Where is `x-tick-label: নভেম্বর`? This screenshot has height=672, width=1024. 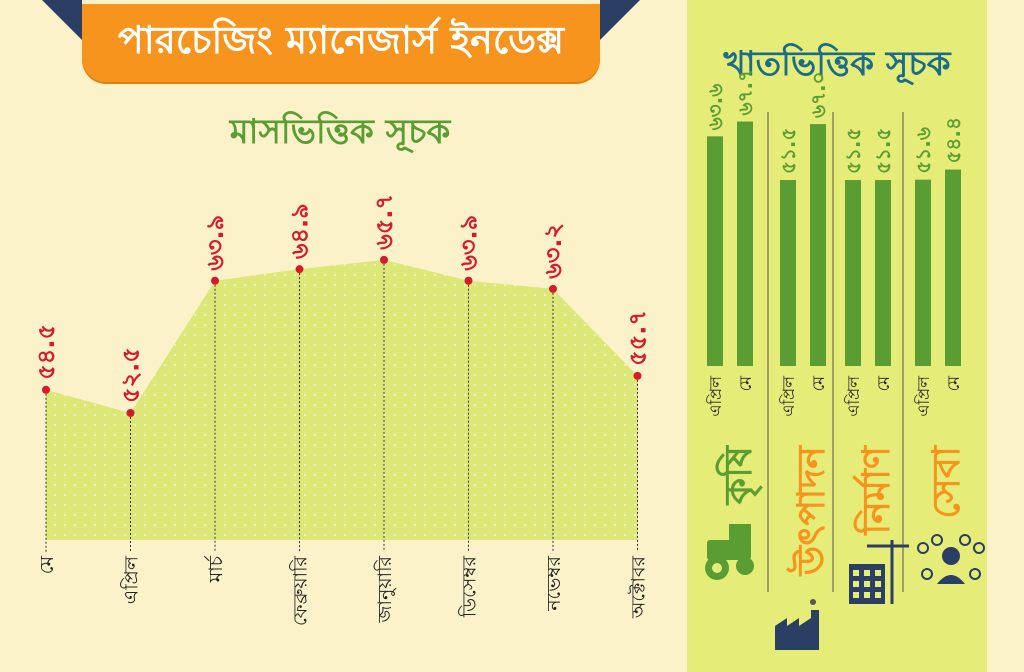 x-tick-label: নভেম্বর is located at coordinates (554, 583).